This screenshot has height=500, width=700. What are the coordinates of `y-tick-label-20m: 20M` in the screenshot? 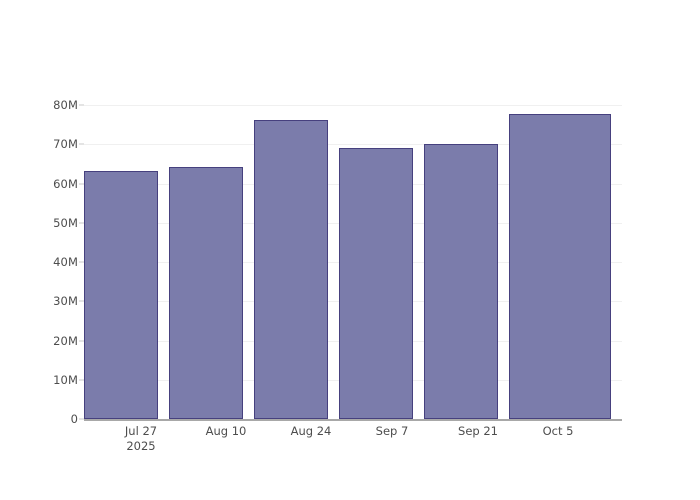 It's located at (65, 340).